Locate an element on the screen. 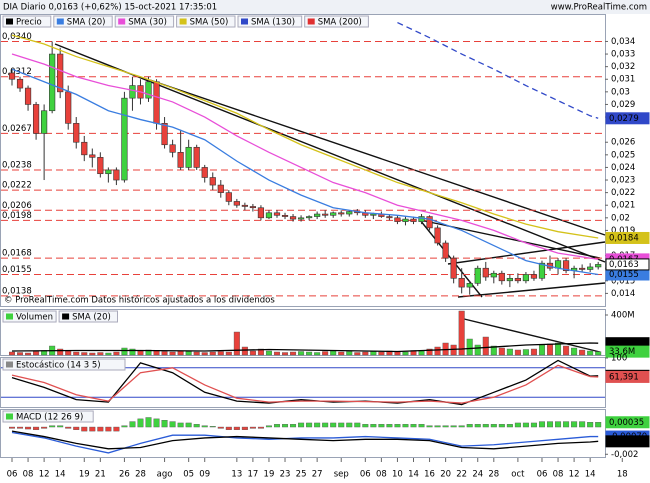 Image resolution: width=650 pixels, height=483 pixels. x-tick-label: sep is located at coordinates (341, 475).